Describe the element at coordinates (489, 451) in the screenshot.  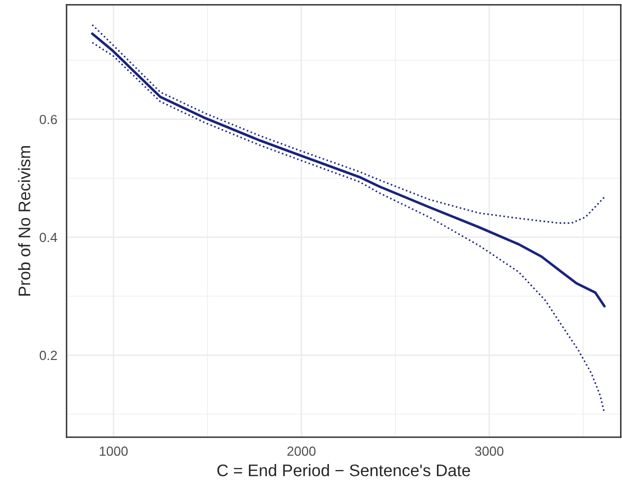
I see `x-tick-label: 3000` at that location.